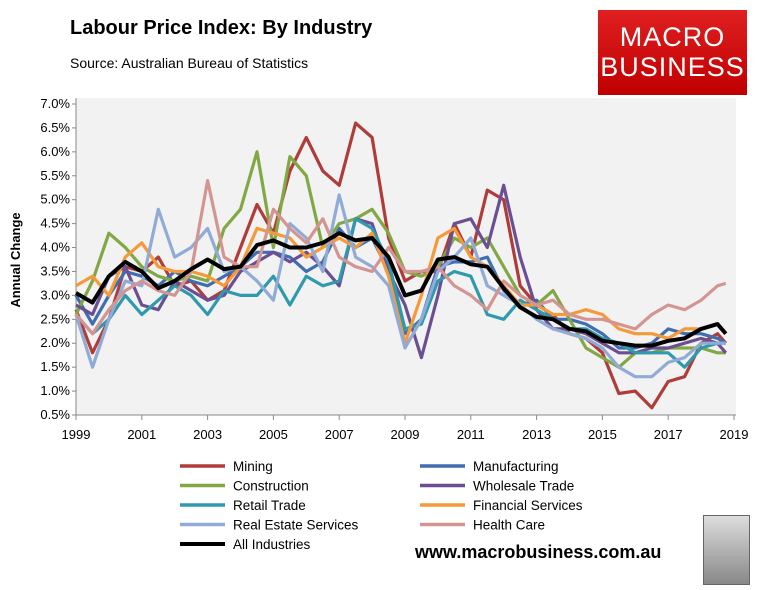  What do you see at coordinates (516, 466) in the screenshot?
I see `legend-label: Manufacturing` at bounding box center [516, 466].